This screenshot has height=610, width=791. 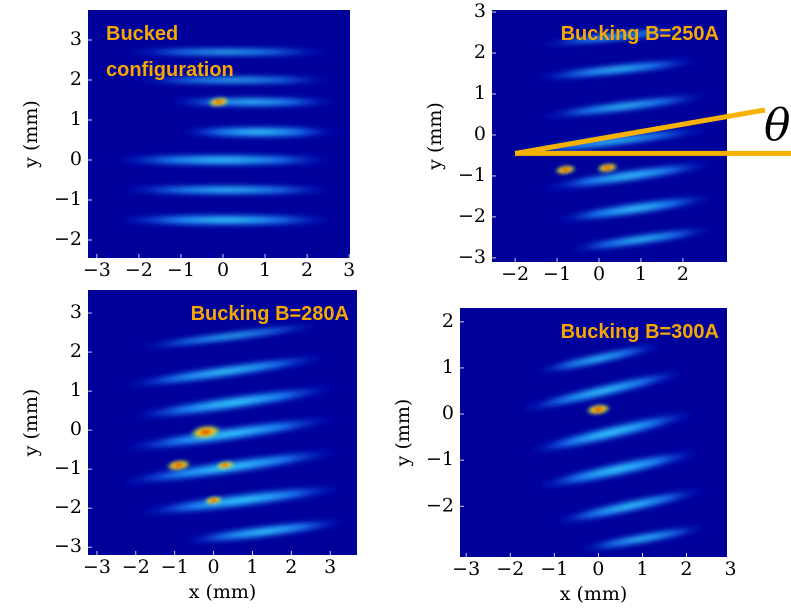 What do you see at coordinates (142, 34) in the screenshot?
I see `panel-title: Bucked` at bounding box center [142, 34].